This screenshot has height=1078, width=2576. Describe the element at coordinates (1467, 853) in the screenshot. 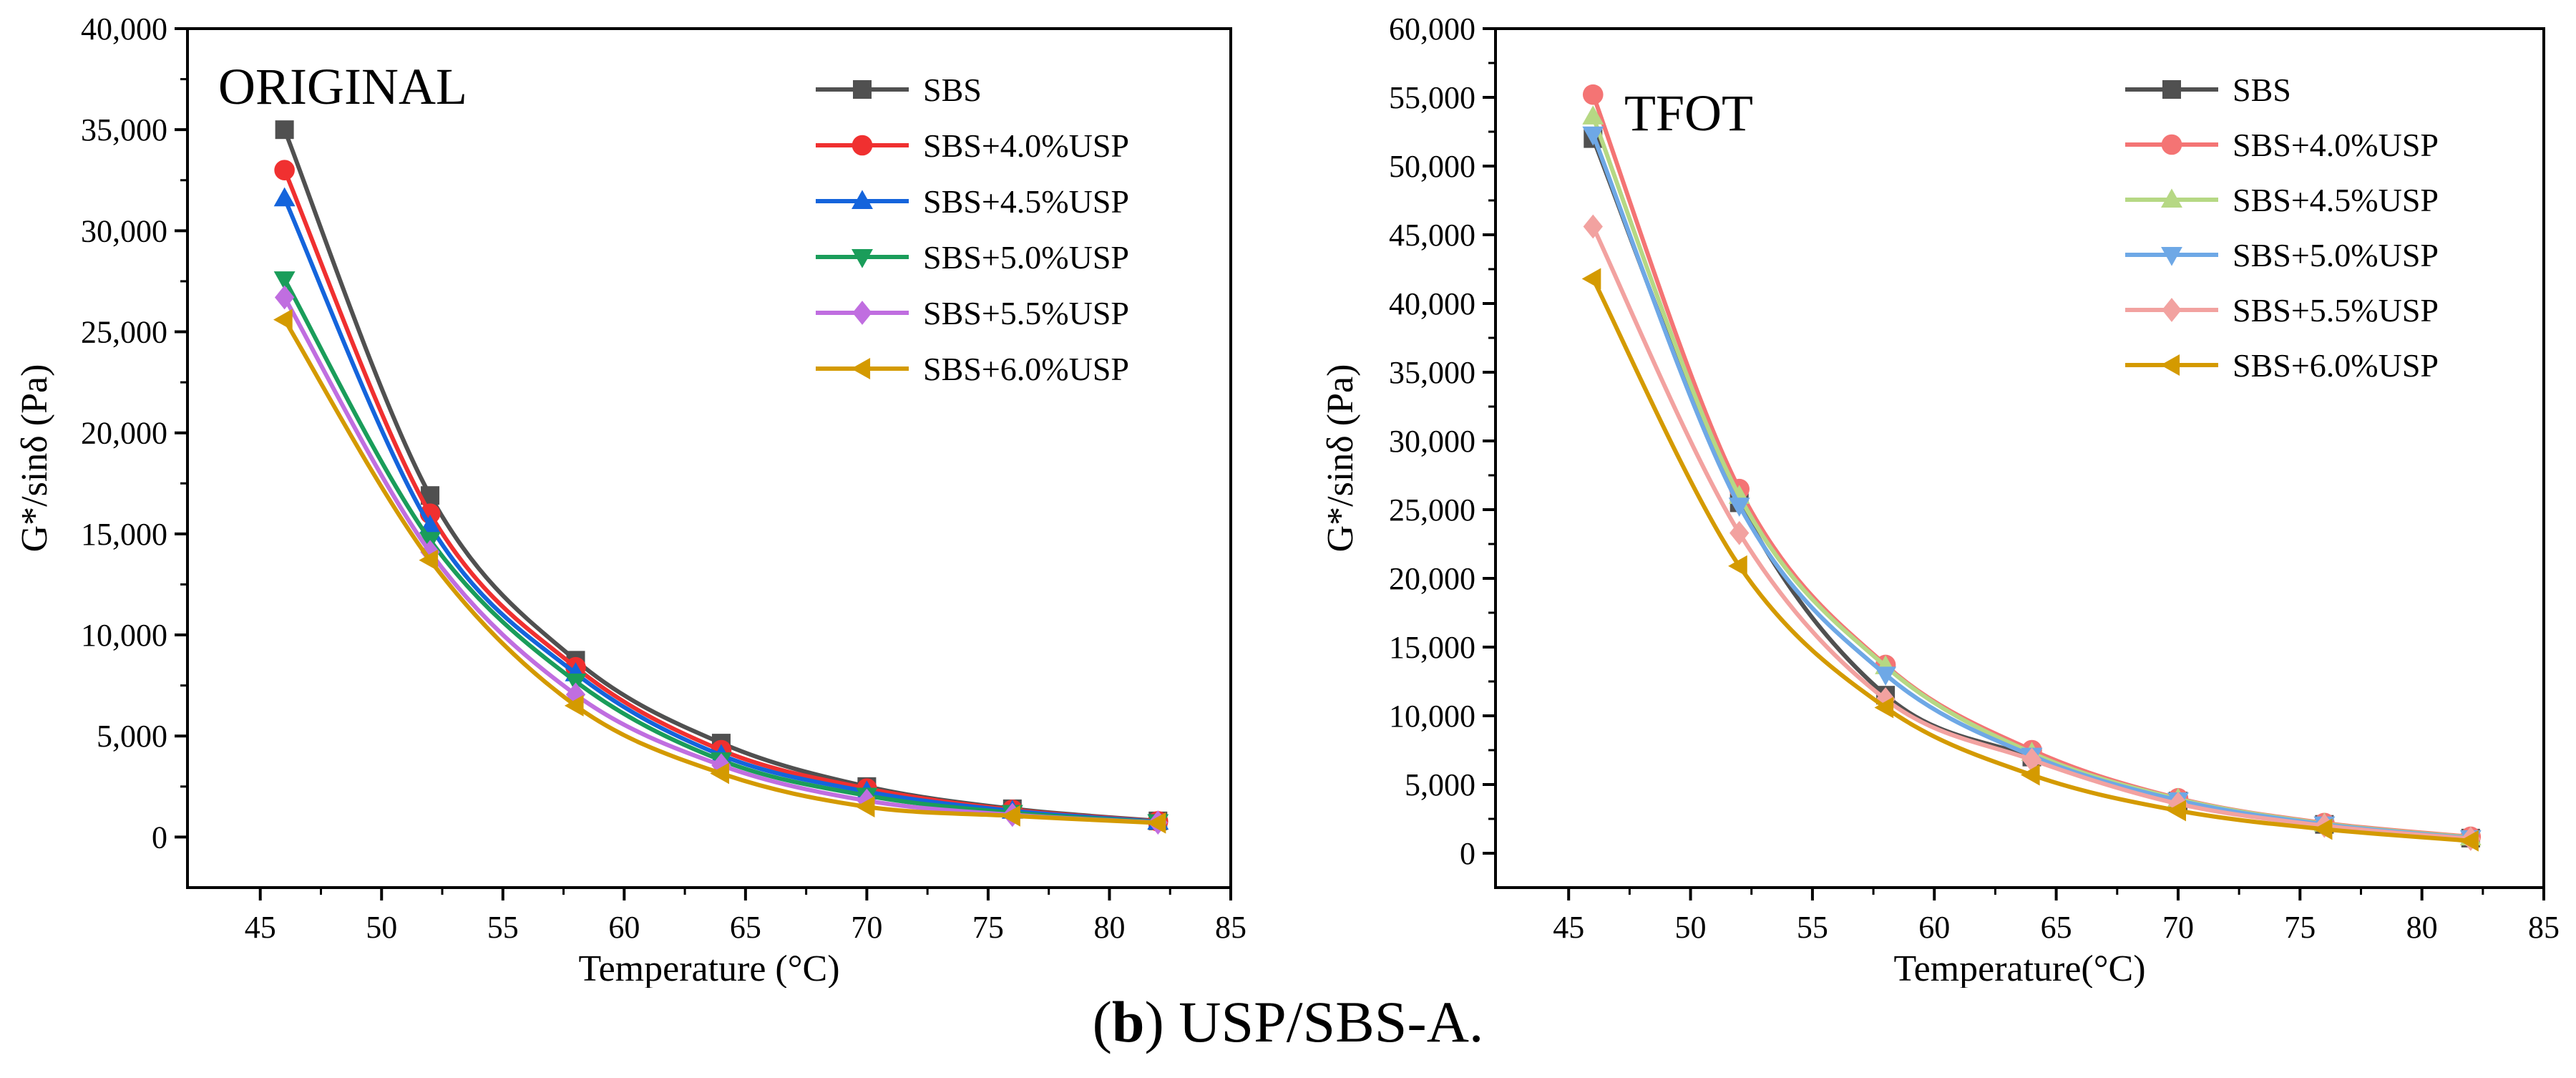

I see `y-tick-label: 0` at that location.